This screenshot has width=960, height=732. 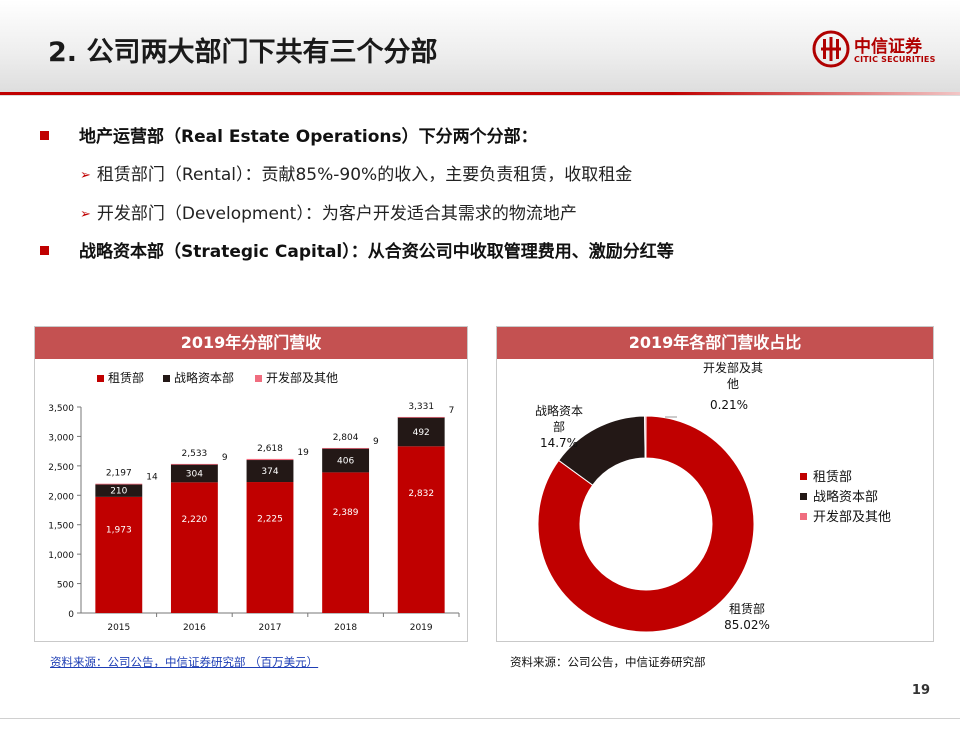 What do you see at coordinates (888, 47) in the screenshot?
I see `logo-text-cn: 中信证券` at bounding box center [888, 47].